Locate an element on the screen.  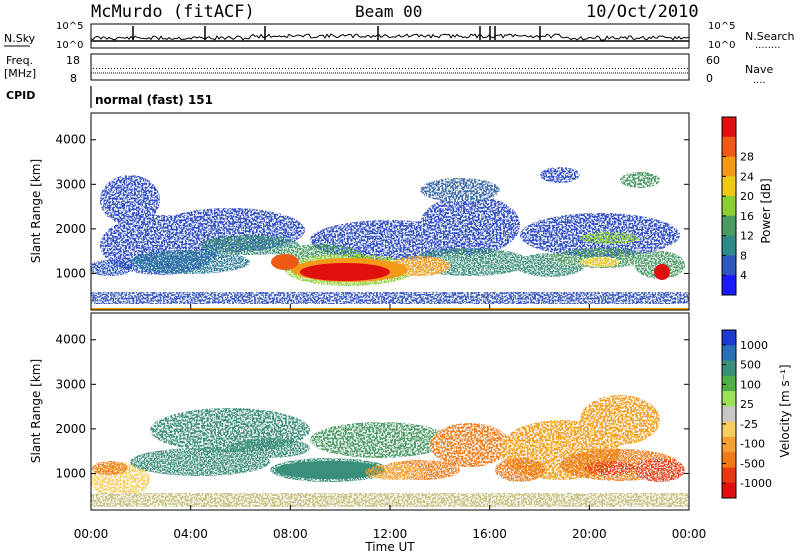
colorbar-tick-label: 8 is located at coordinates (743, 255).